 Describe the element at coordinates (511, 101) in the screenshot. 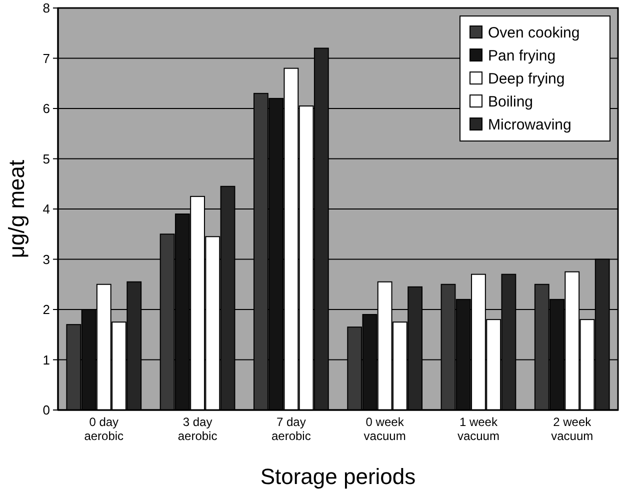

I see `legend-label: Boiling` at that location.